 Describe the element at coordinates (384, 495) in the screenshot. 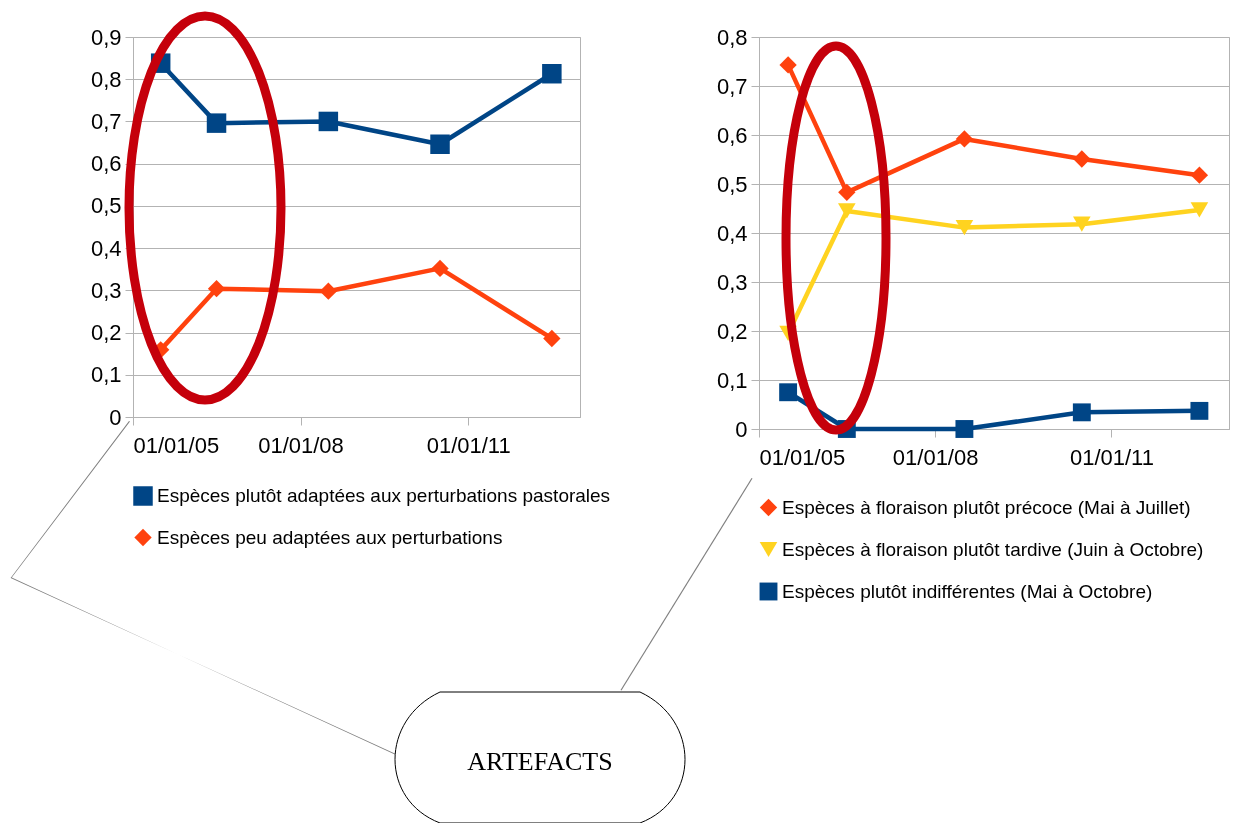

I see `legend-label: Espèces plutôt adaptées aux perturbations pastorales` at that location.